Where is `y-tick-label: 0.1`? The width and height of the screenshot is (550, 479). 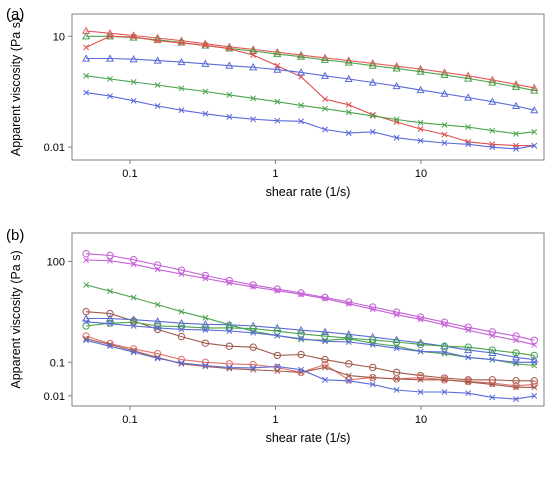
y-tick-label: 0.1 is located at coordinates (57, 363).